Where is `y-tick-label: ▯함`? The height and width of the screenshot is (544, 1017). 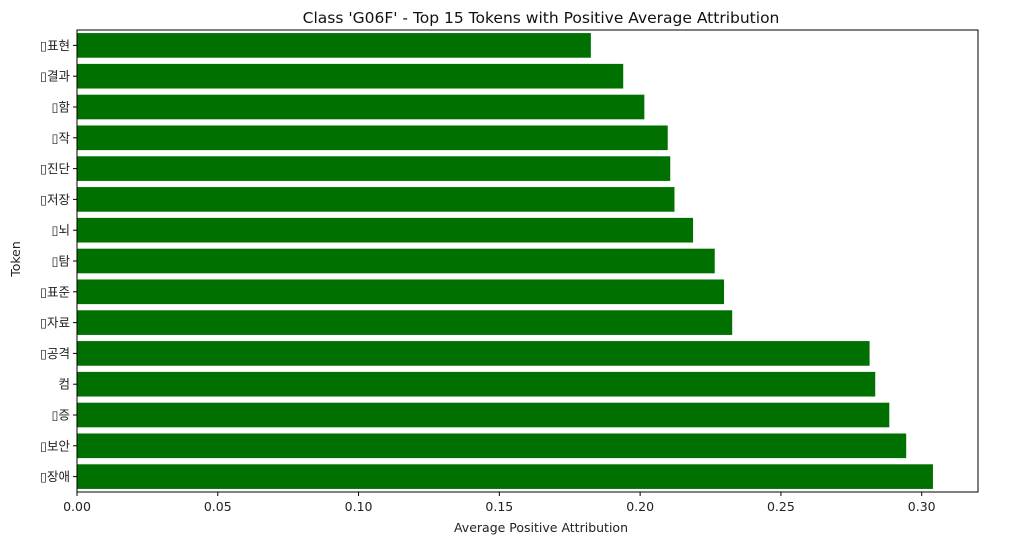 y-tick-label: ▯함 is located at coordinates (61, 107).